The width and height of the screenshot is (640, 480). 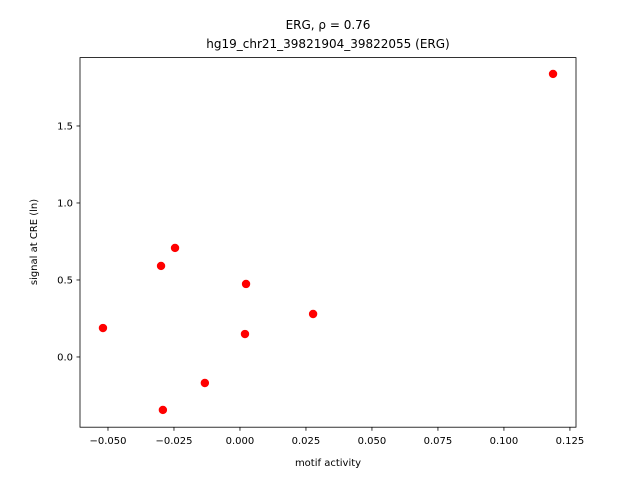 I want to click on y-tick-label: 0.5, so click(x=65, y=280).